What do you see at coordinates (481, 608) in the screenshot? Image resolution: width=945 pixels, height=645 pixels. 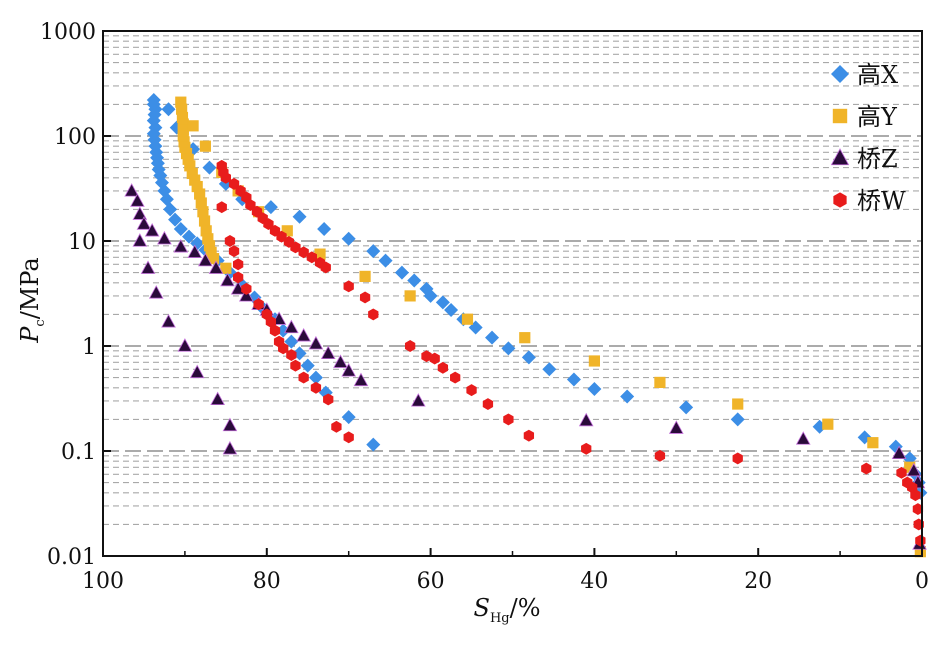 I see `x-axis-title-main: S` at bounding box center [481, 608].